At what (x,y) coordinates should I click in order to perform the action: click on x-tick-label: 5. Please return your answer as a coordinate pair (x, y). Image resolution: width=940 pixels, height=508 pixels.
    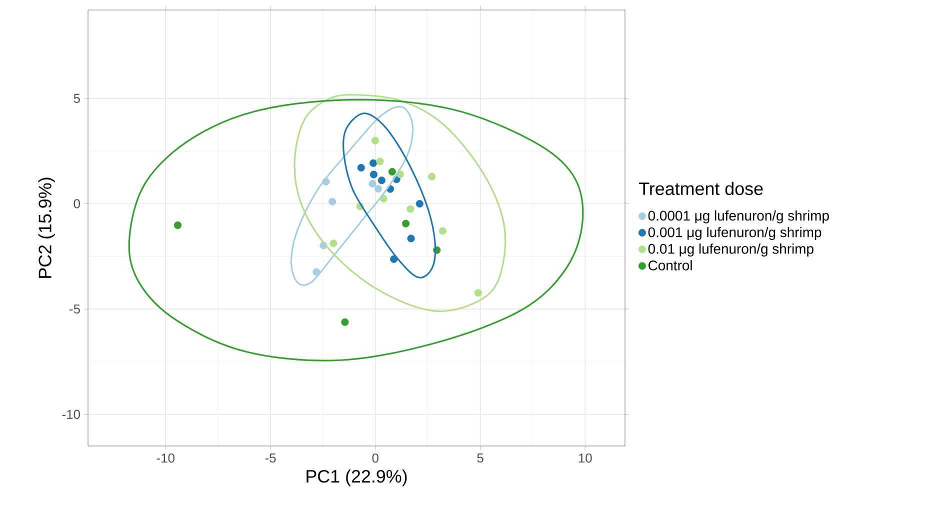
    Looking at the image, I should click on (480, 458).